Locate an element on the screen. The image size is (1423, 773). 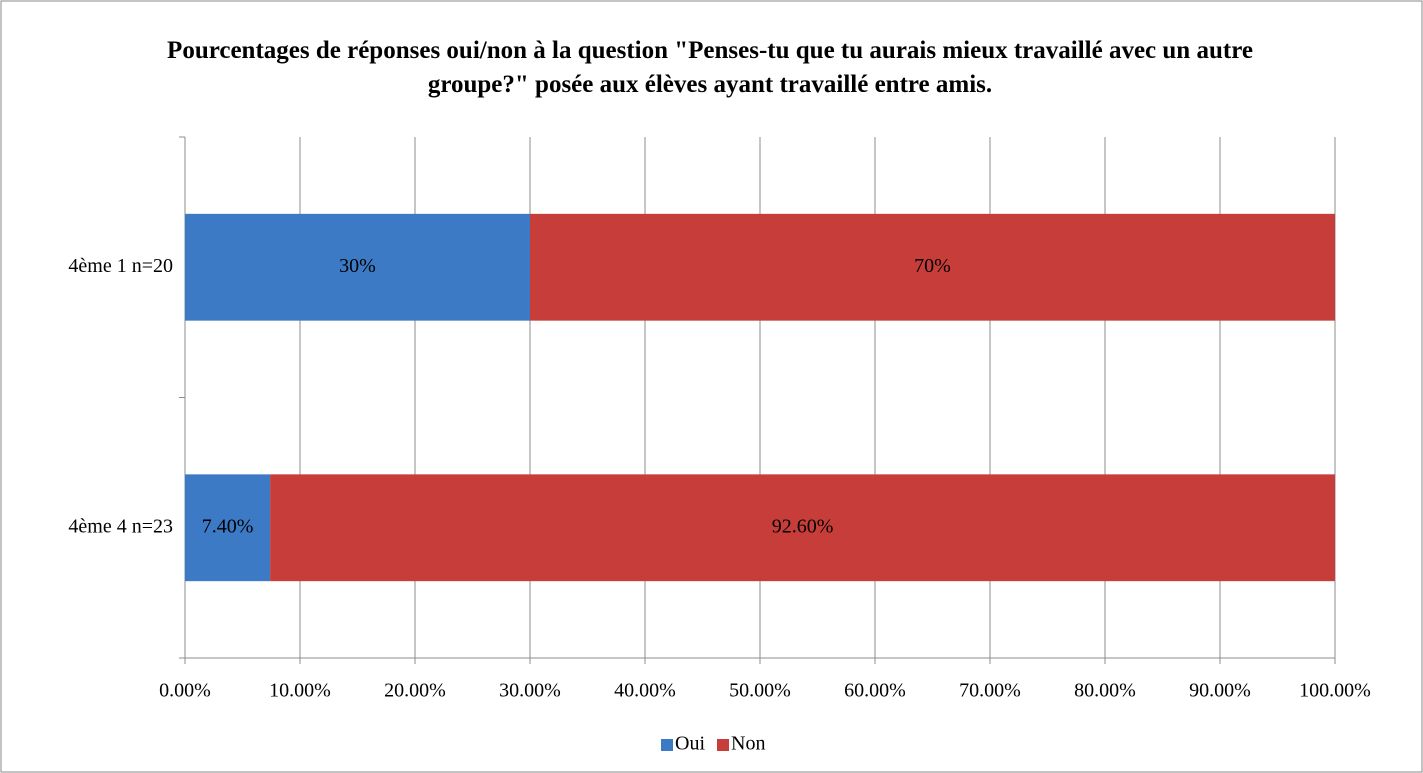
value-label: 7.40% is located at coordinates (228, 526).